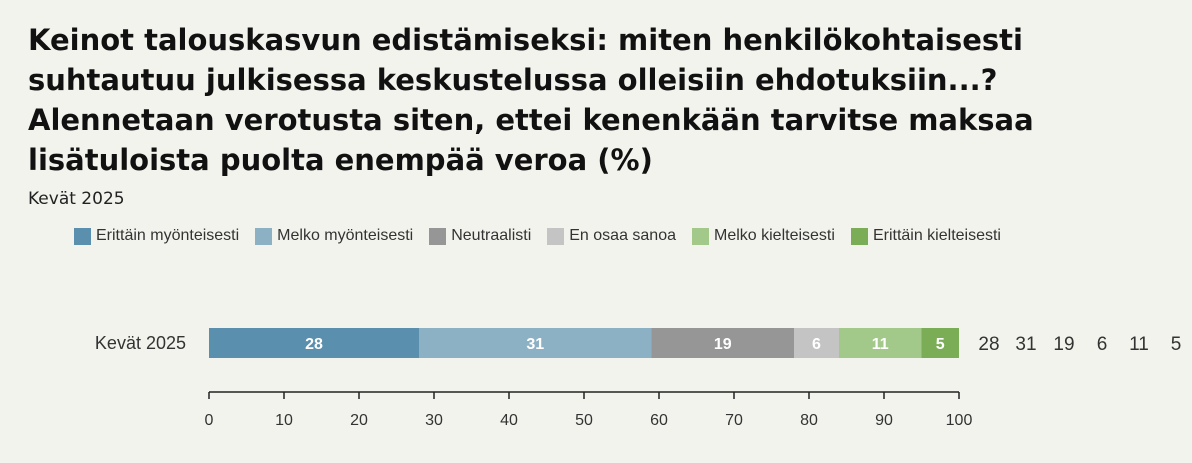 The width and height of the screenshot is (1192, 463). What do you see at coordinates (1139, 344) in the screenshot?
I see `side-value: 11` at bounding box center [1139, 344].